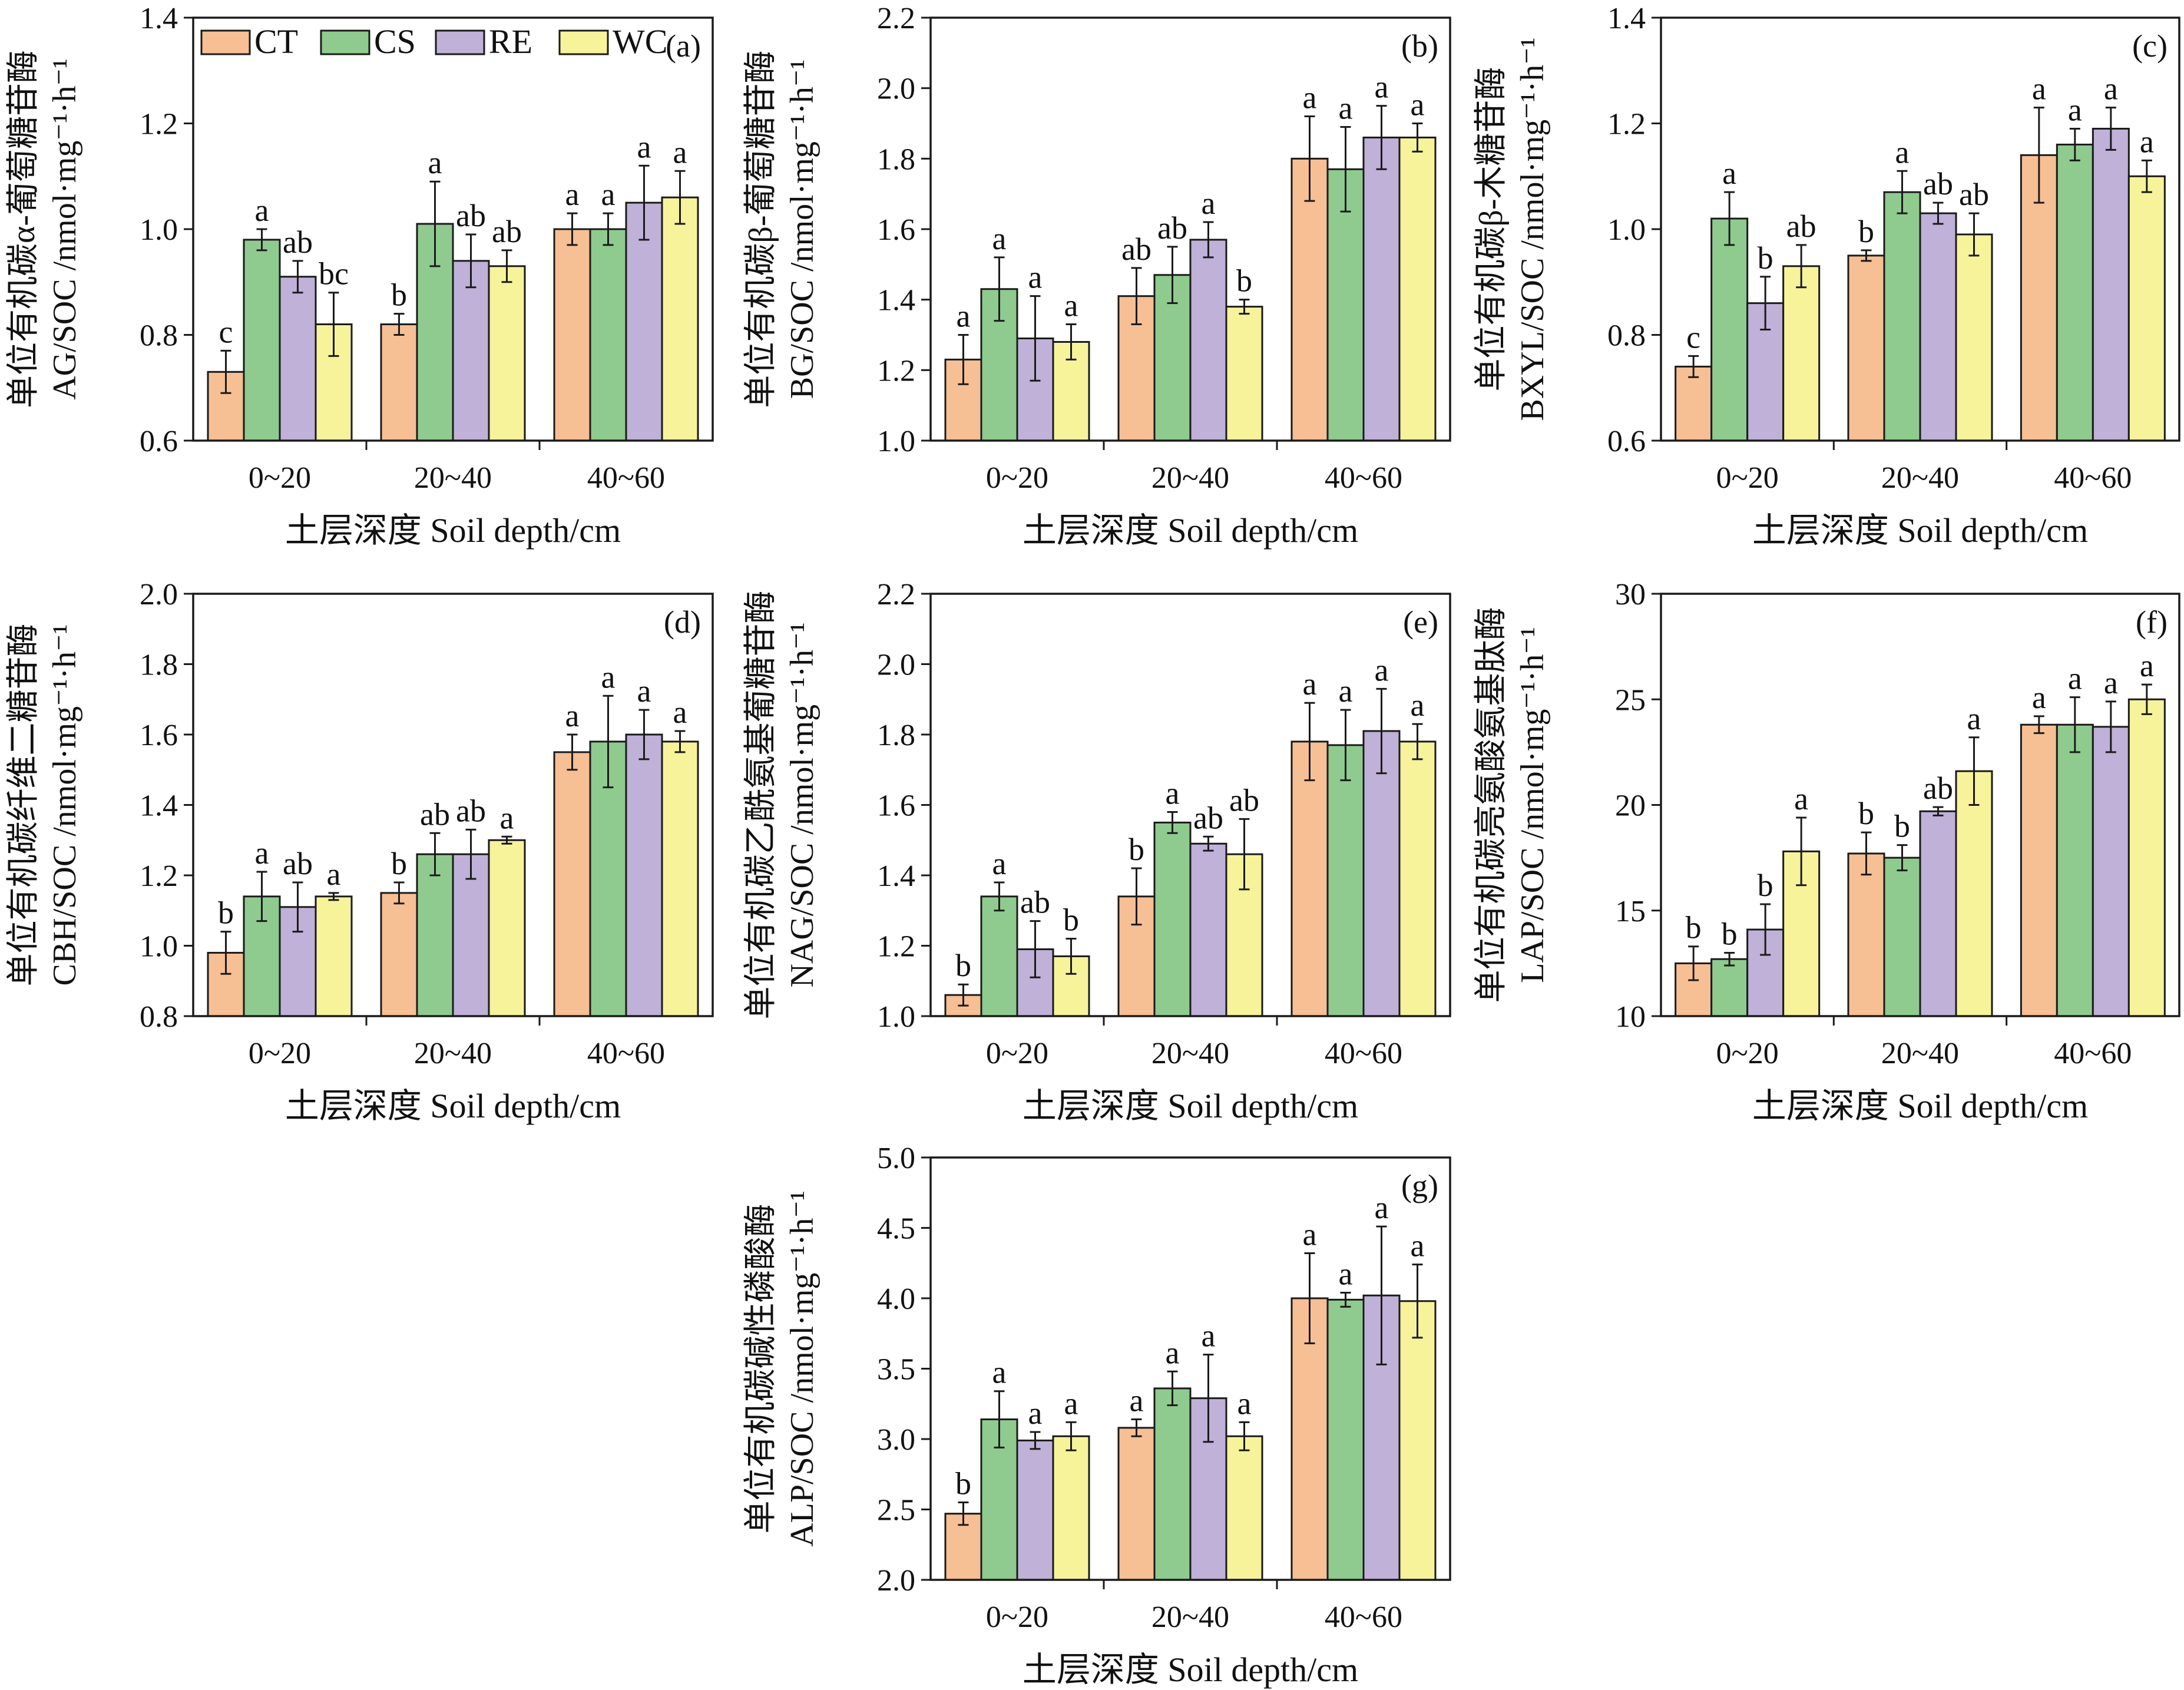 This screenshot has width=2184, height=1690. I want to click on y-axis-title-cn: 单位有机碳β-葡萄糖苷酶, so click(761, 229).